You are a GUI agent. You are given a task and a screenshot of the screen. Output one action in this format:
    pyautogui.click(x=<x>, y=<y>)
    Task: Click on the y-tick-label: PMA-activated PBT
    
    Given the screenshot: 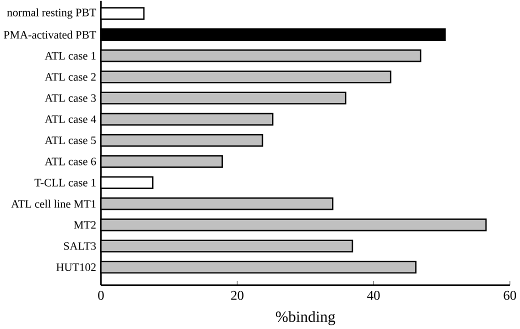 What is the action you would take?
    pyautogui.click(x=50, y=34)
    